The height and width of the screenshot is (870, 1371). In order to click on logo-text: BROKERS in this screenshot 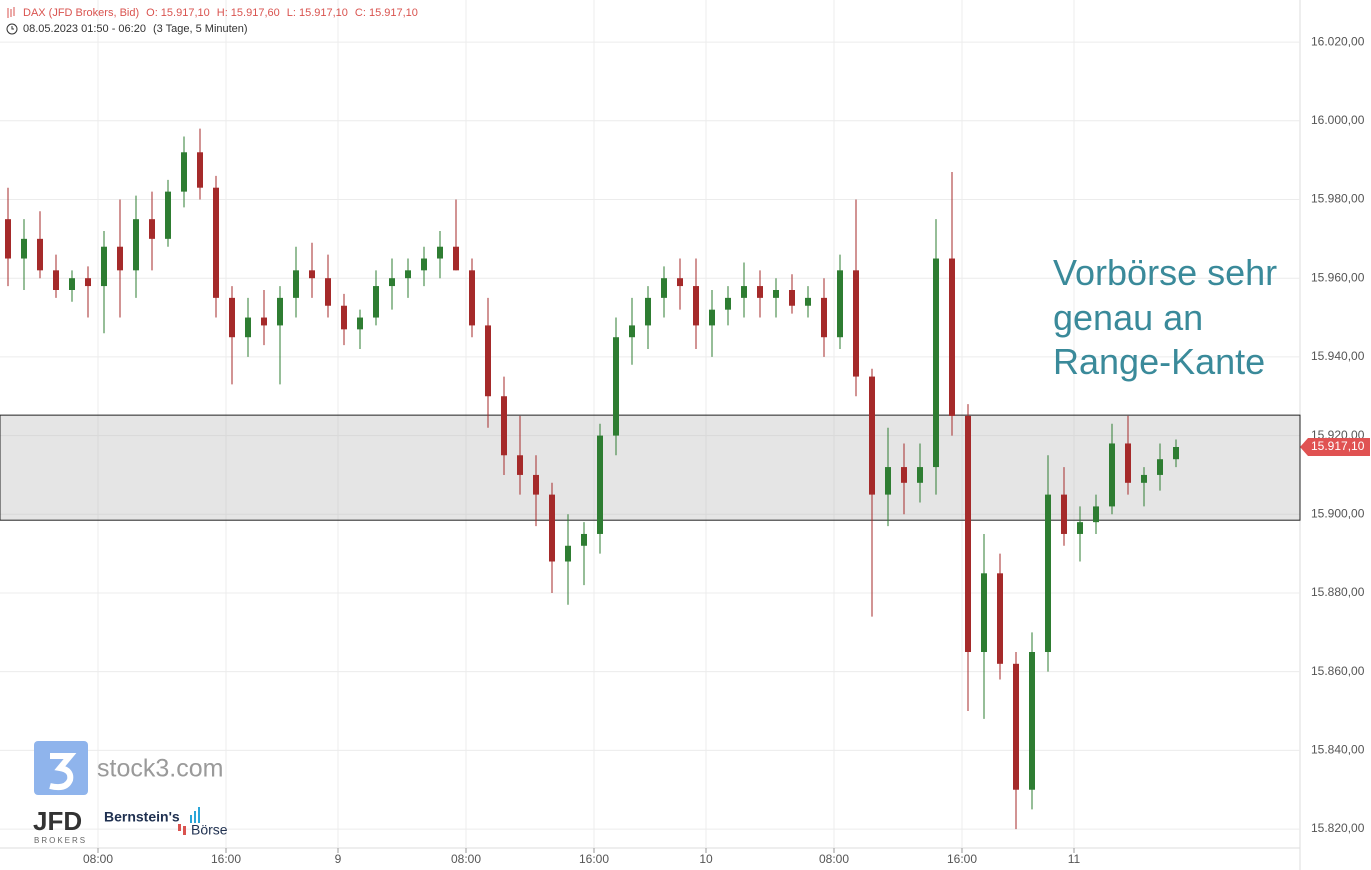, I will do `click(60, 840)`.